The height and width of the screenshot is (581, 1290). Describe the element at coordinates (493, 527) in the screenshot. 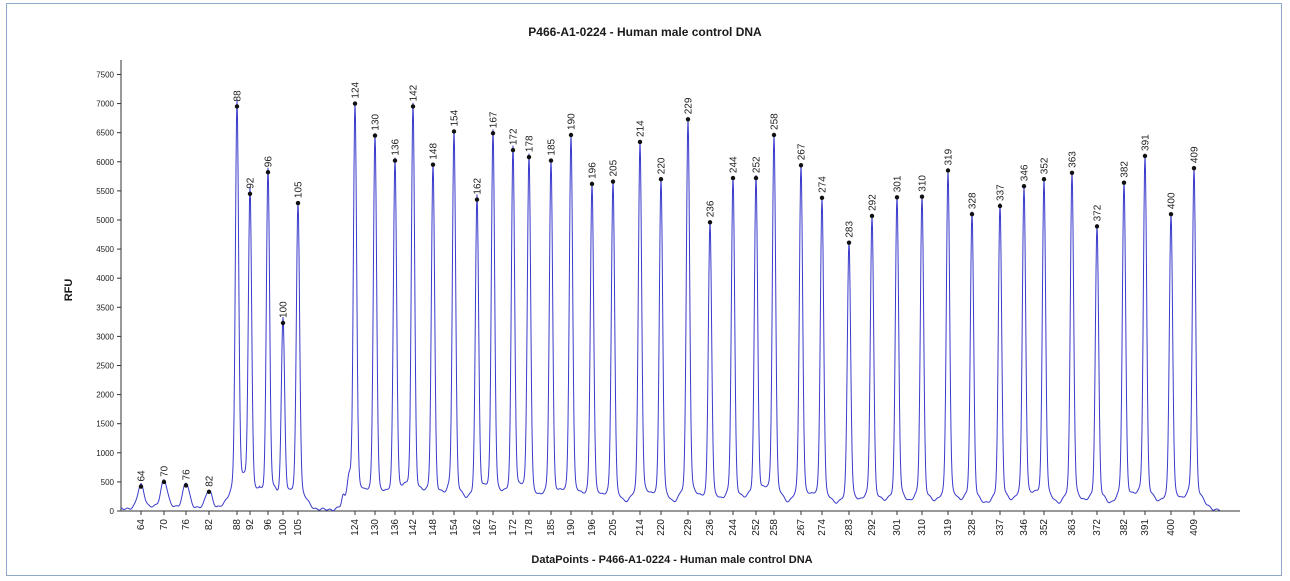

I see `x-tick-label: 167` at that location.